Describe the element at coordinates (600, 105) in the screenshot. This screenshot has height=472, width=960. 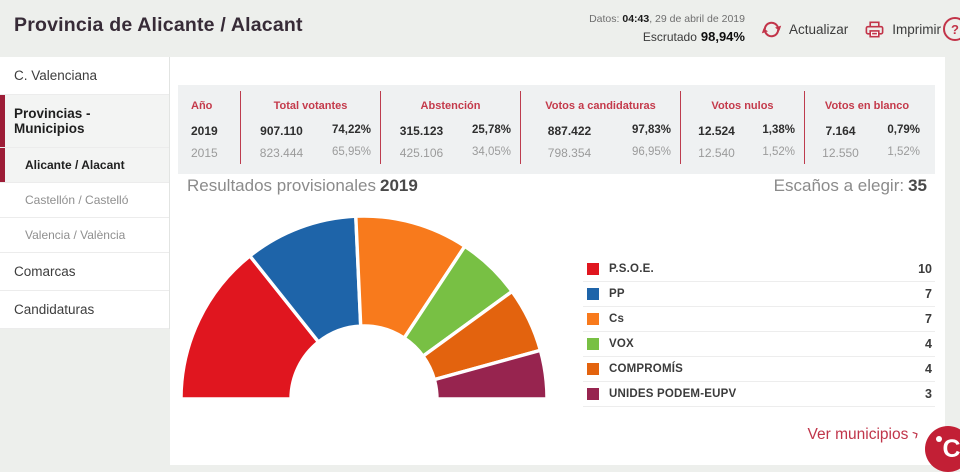
I see `summary-col-votos-a-candidaturas: Votos a candidaturas` at that location.